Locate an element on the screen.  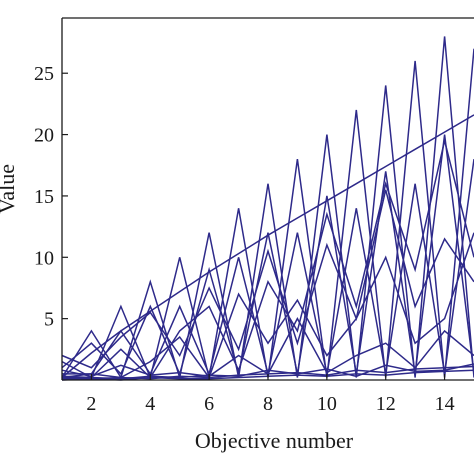
x-tick-label: 8 is located at coordinates (268, 404).